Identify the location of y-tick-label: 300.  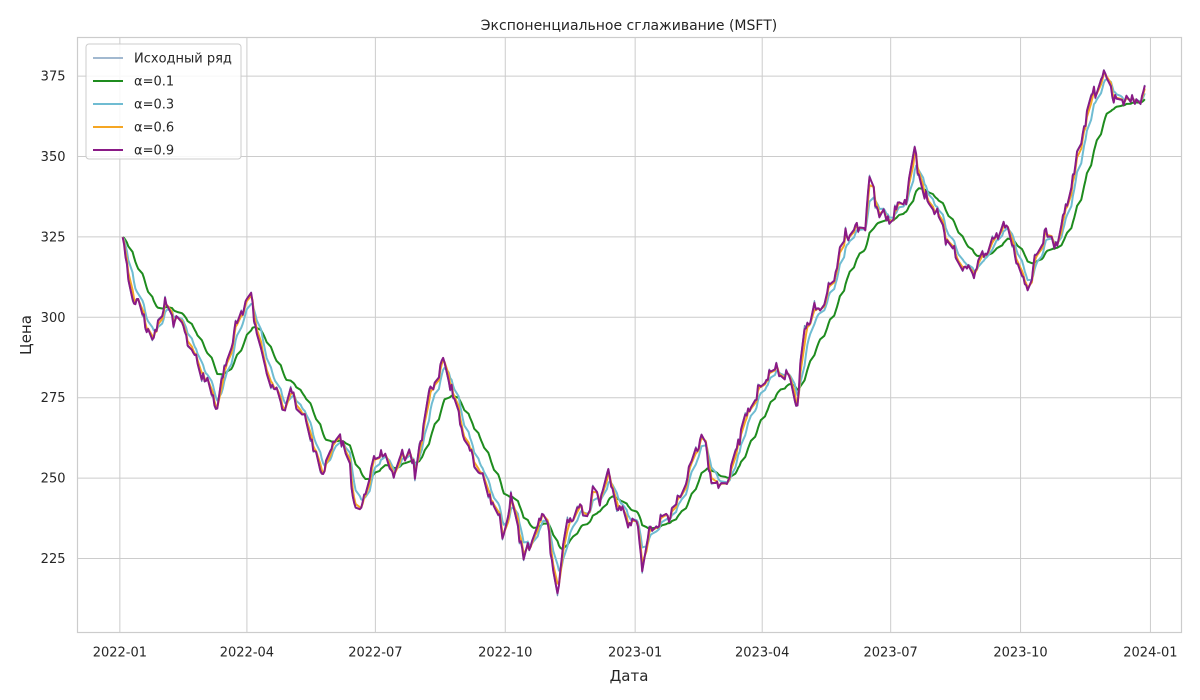
(53, 318).